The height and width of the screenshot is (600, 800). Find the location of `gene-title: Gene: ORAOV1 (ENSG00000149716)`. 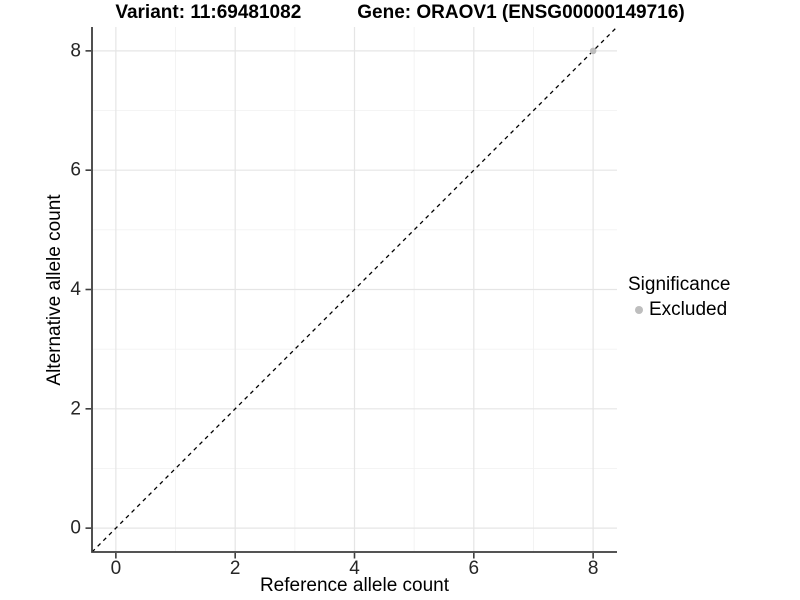

gene-title: Gene: ORAOV1 (ENSG00000149716) is located at coordinates (521, 12).